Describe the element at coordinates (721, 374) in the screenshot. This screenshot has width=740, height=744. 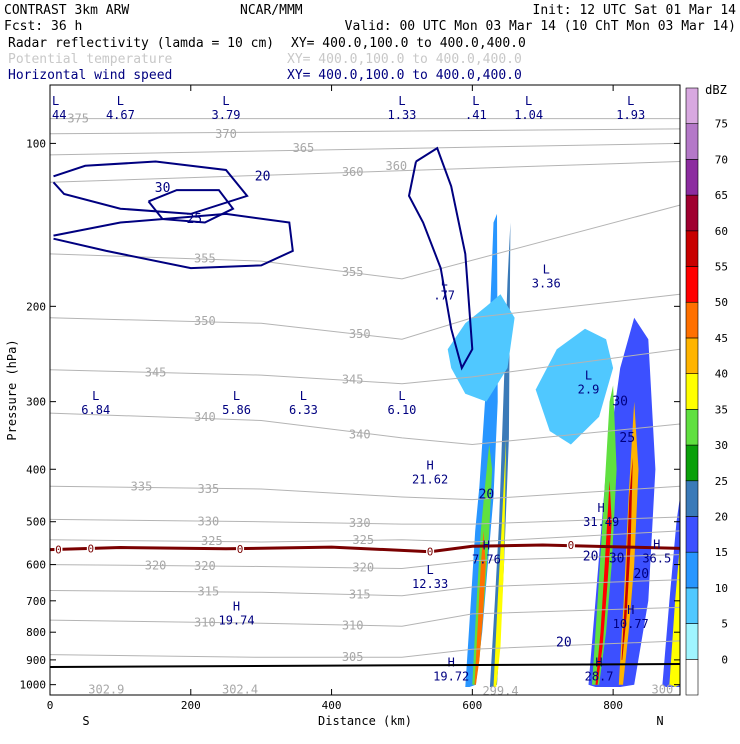
I see `colorbar-tick-label: 40` at that location.